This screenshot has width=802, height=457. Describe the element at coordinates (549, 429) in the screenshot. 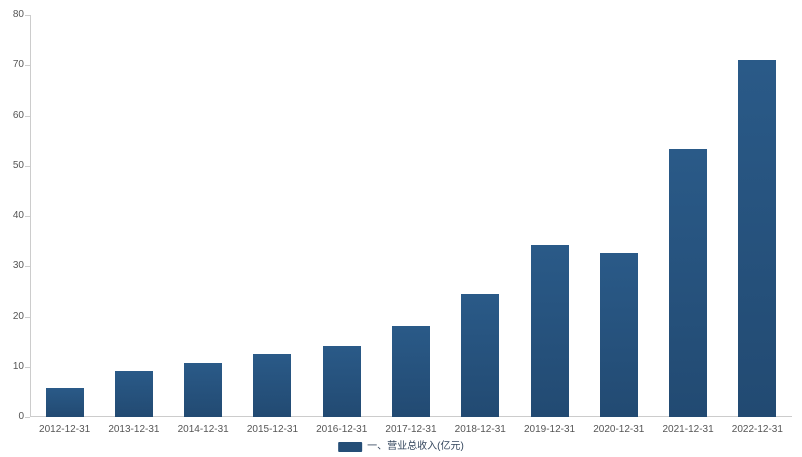

I see `x-axis-label: 2019-12-31` at that location.